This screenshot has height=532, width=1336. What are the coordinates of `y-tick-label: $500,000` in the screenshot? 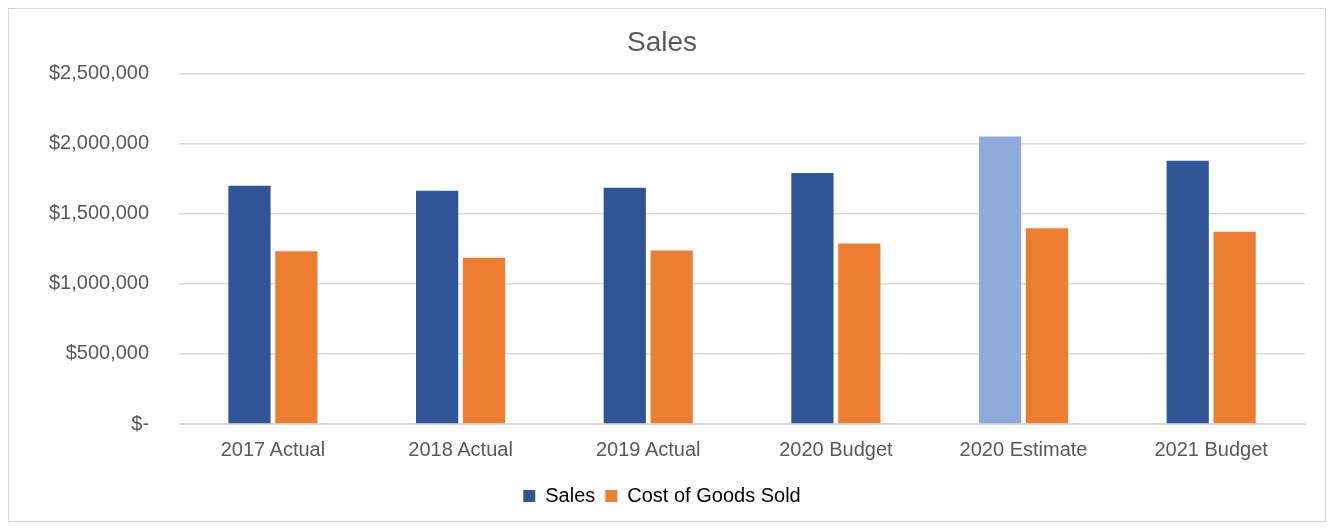 It's located at (107, 352).